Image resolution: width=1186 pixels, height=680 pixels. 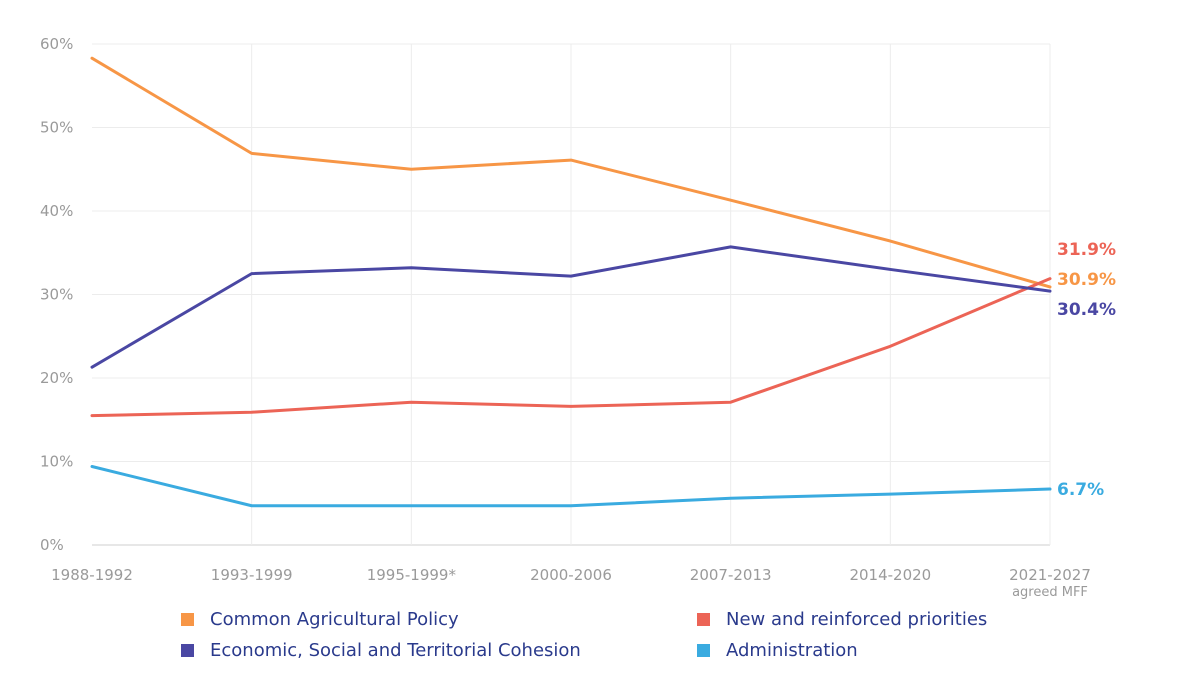 What do you see at coordinates (1086, 250) in the screenshot?
I see `end-label: 31.9%` at bounding box center [1086, 250].